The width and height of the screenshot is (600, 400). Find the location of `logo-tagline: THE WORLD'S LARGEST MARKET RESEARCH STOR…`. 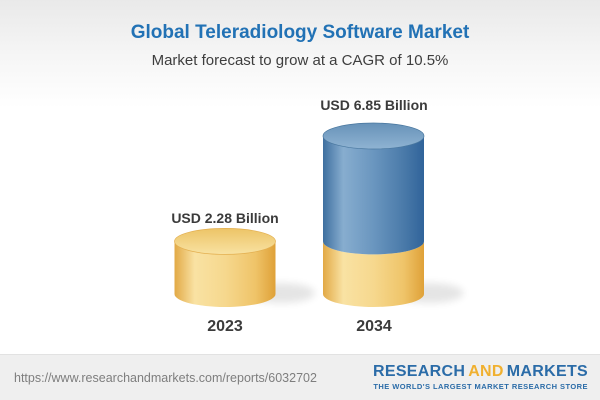

logo-tagline: THE WORLD'S LARGEST MARKET RESEARCH STOR… is located at coordinates (480, 387).